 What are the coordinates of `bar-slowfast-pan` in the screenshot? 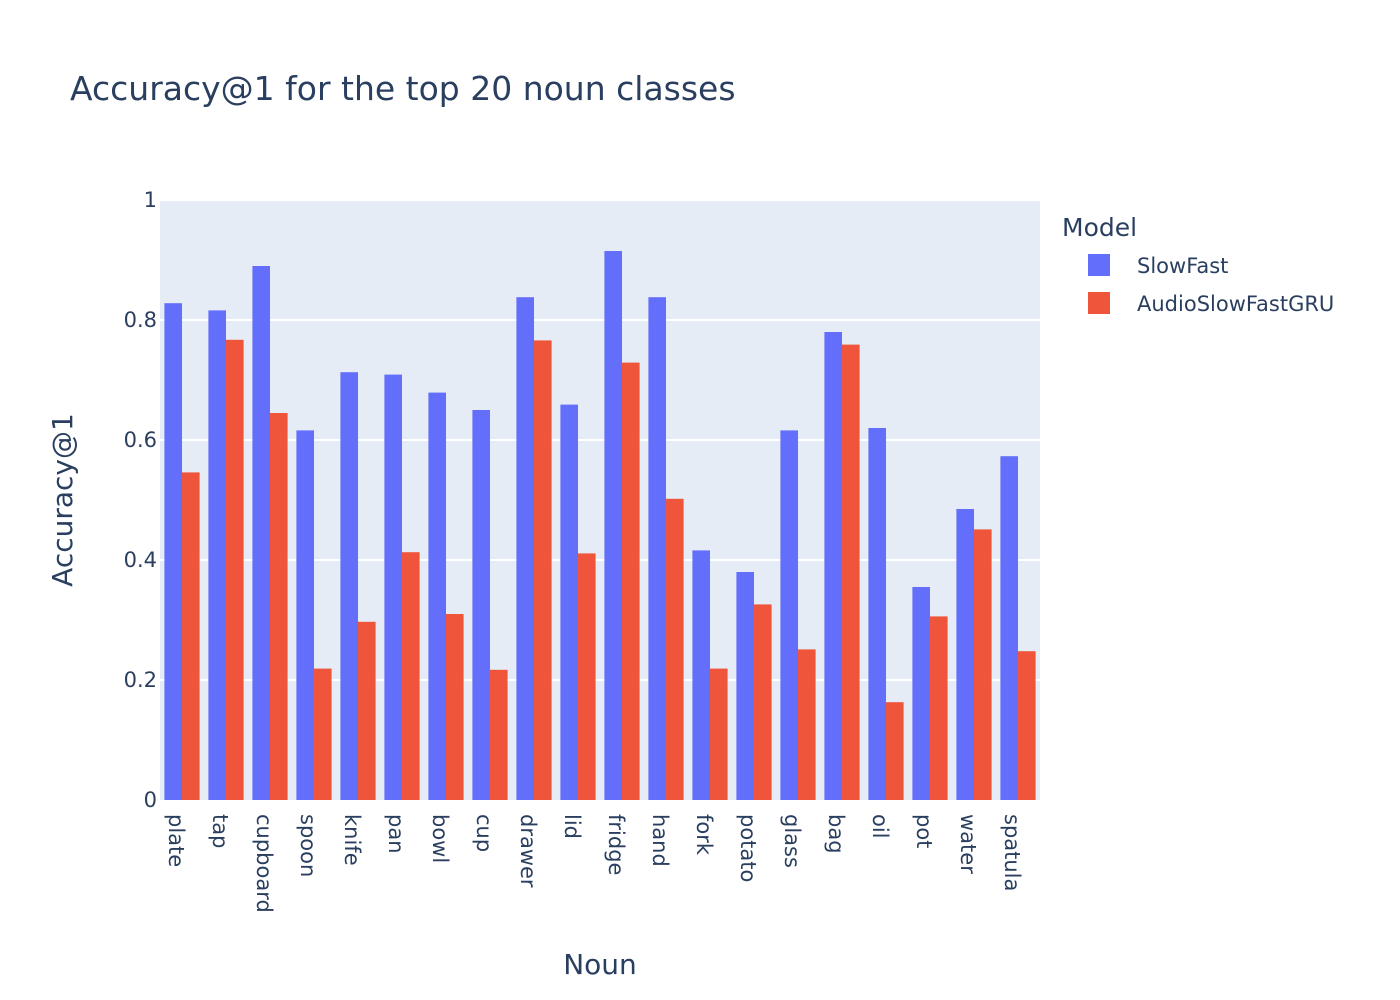 It's located at (393, 587).